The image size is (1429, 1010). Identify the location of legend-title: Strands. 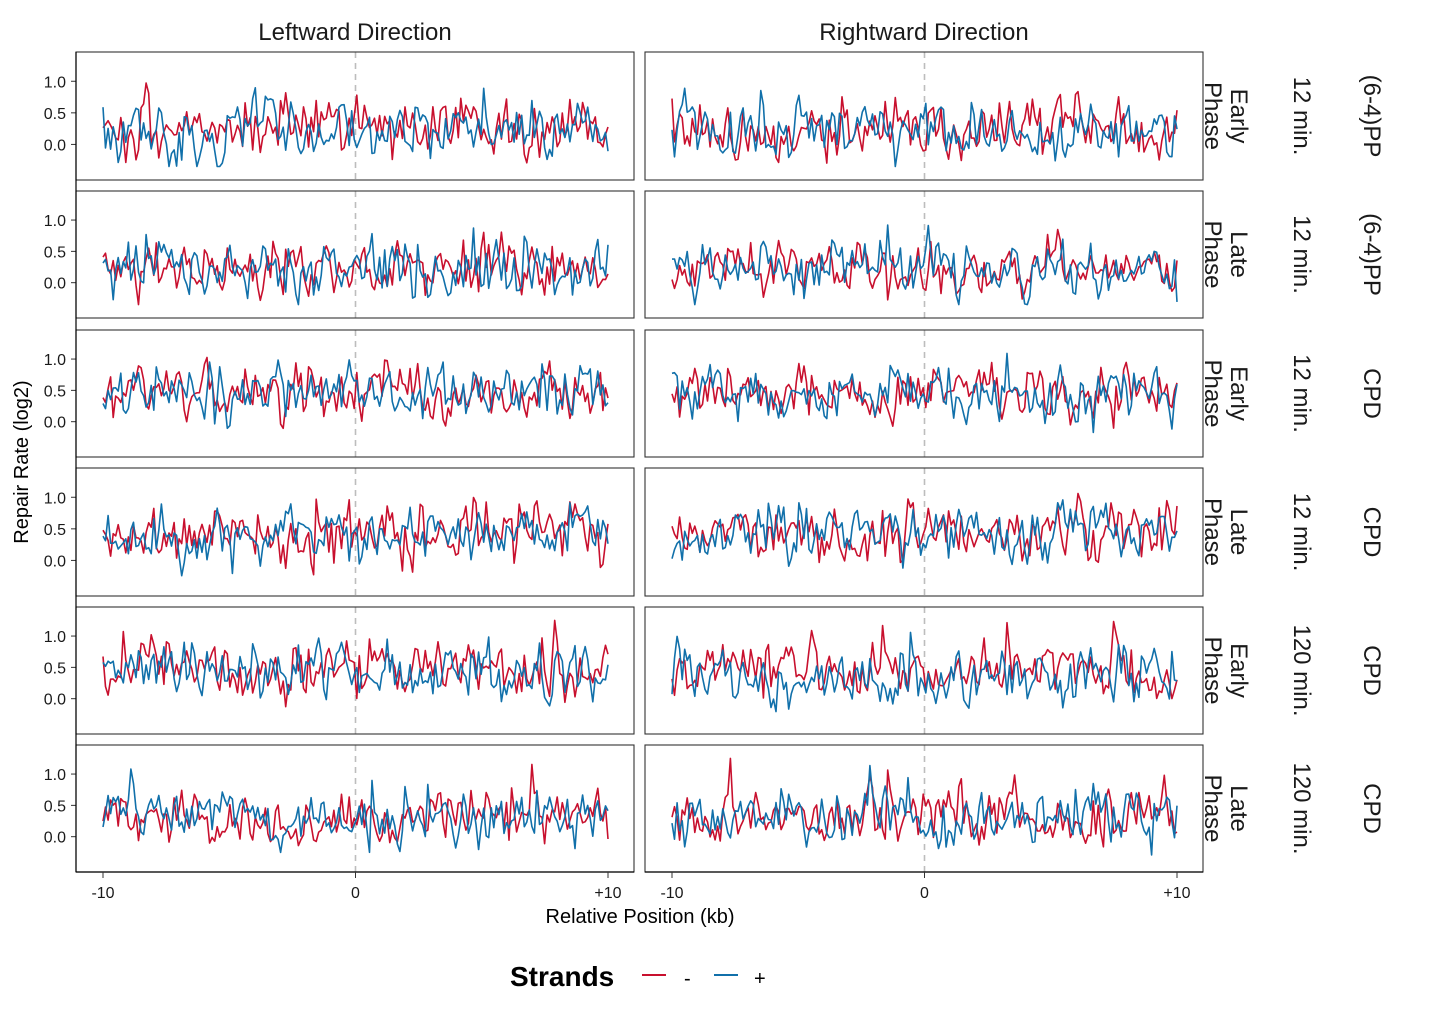
(562, 976).